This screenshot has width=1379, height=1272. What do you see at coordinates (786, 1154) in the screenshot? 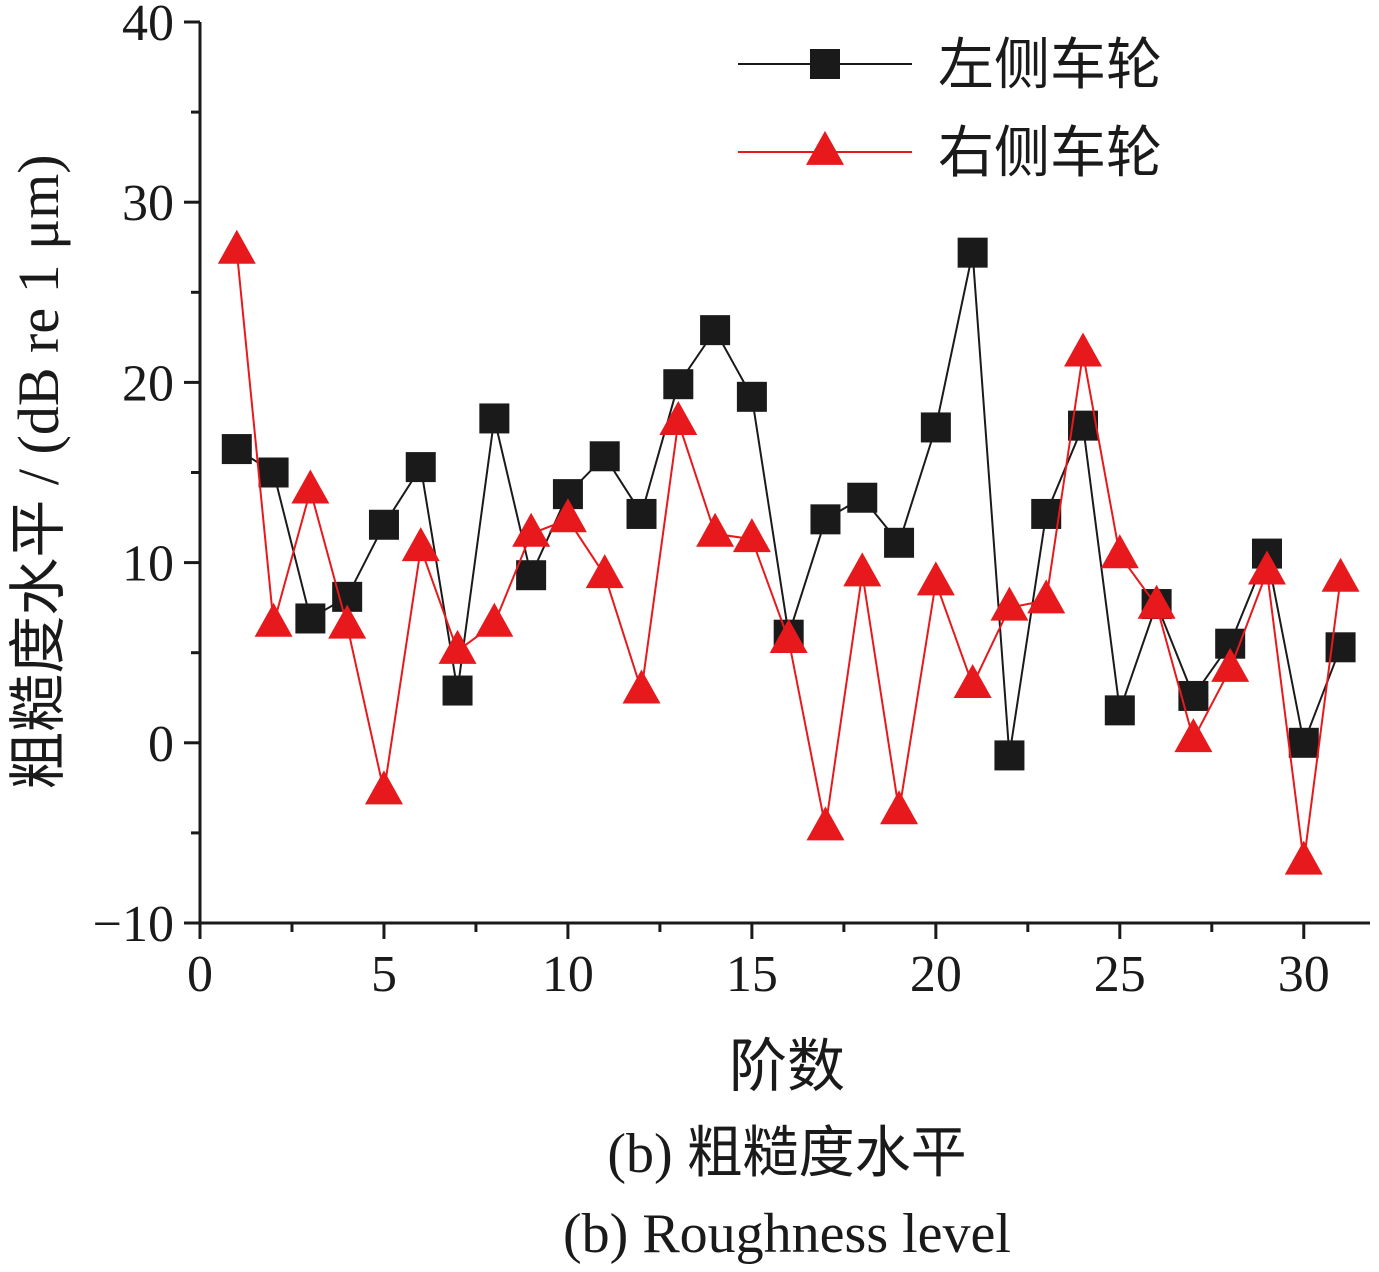
I see `caption-chinese: (b) 粗糙度水平` at bounding box center [786, 1154].